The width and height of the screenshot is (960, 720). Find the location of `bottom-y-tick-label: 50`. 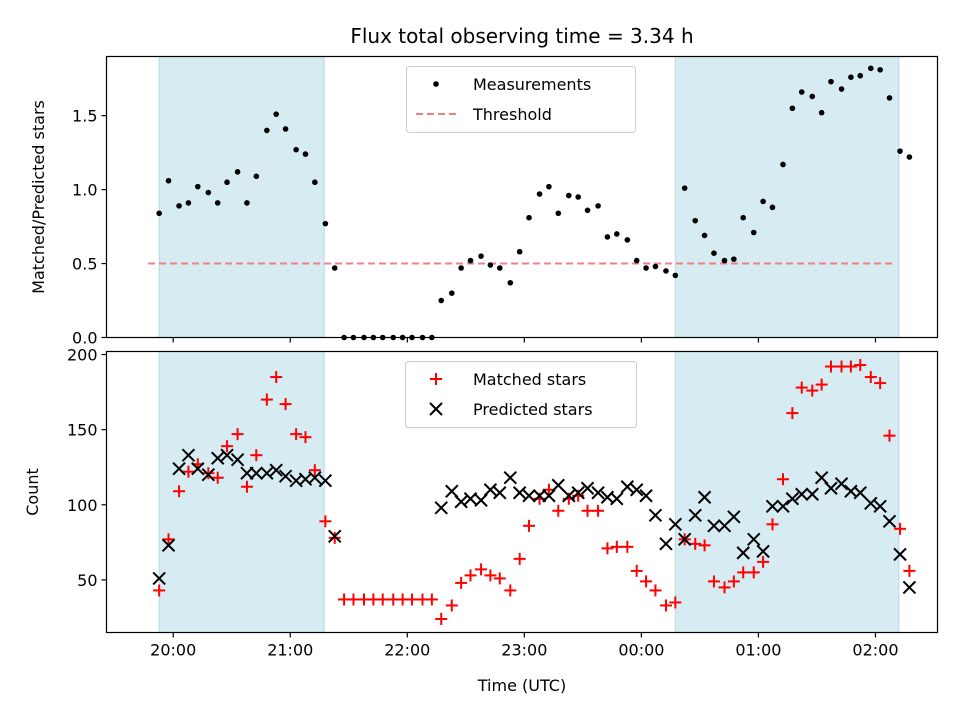

bottom-y-tick-label: 50 is located at coordinates (87, 580).